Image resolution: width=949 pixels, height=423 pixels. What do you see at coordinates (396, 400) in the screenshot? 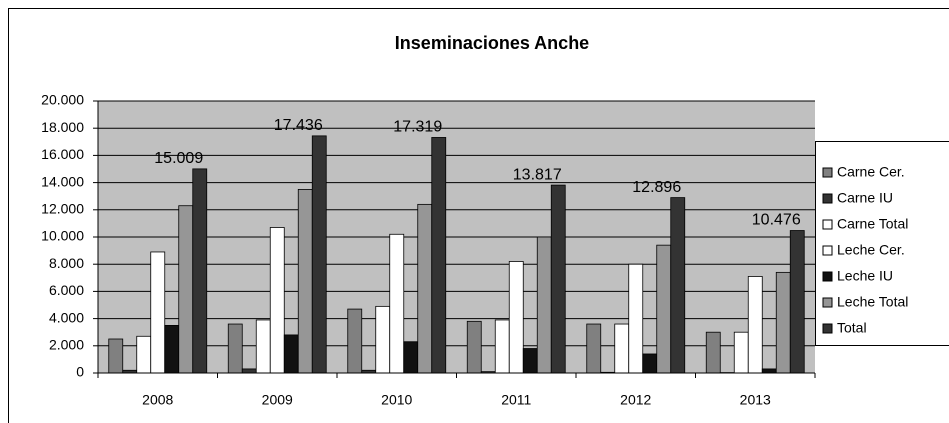
I see `x-tick-label: 2010` at bounding box center [396, 400].